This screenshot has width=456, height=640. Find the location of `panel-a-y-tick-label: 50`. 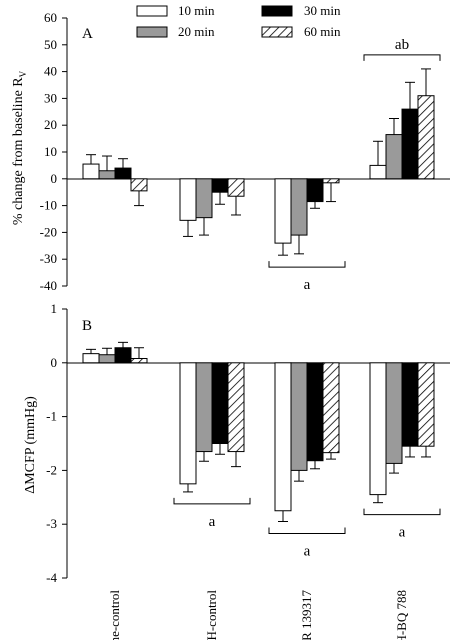

panel-a-y-tick-label: 50 is located at coordinates (50, 44).